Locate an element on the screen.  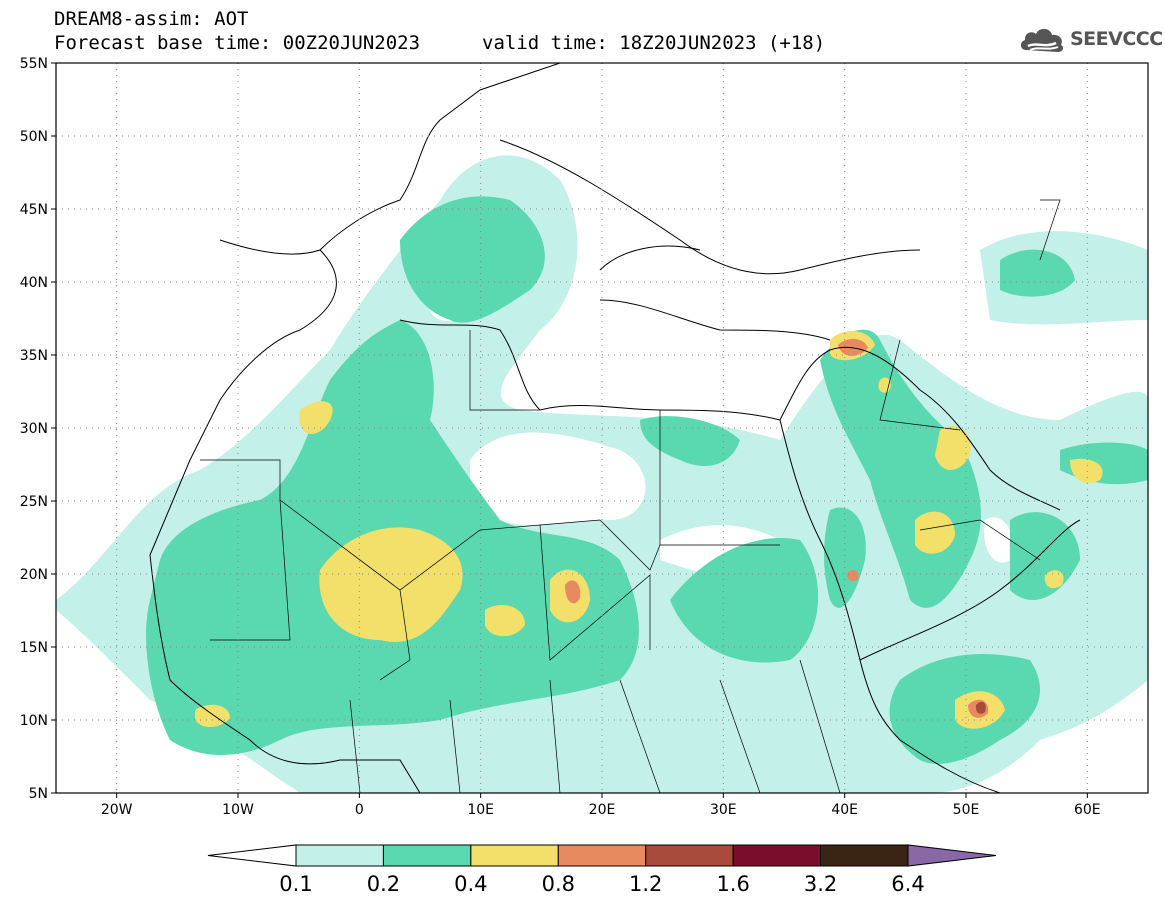
lat-tick-label: 10N is located at coordinates (34, 721).